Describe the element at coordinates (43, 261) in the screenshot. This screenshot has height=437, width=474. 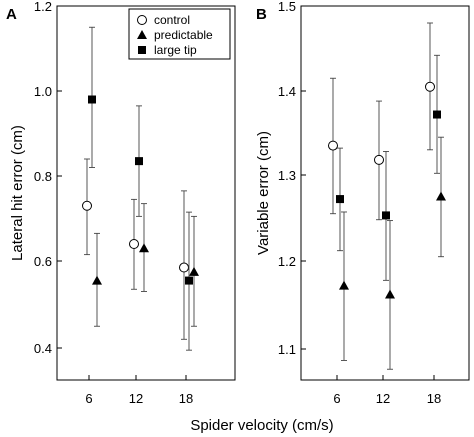
I see `panel-a-y-tick-label: 0.6` at that location.